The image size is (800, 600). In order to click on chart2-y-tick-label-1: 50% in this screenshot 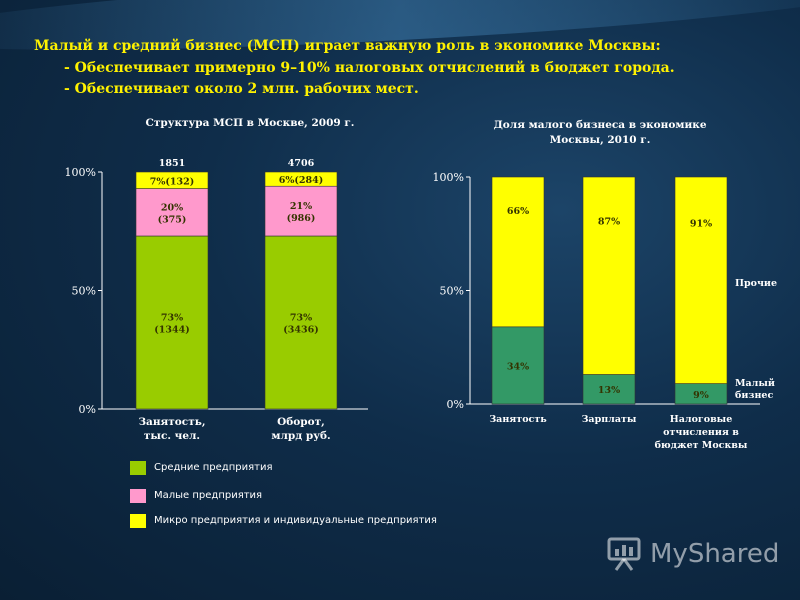, I will do `click(452, 291)`.